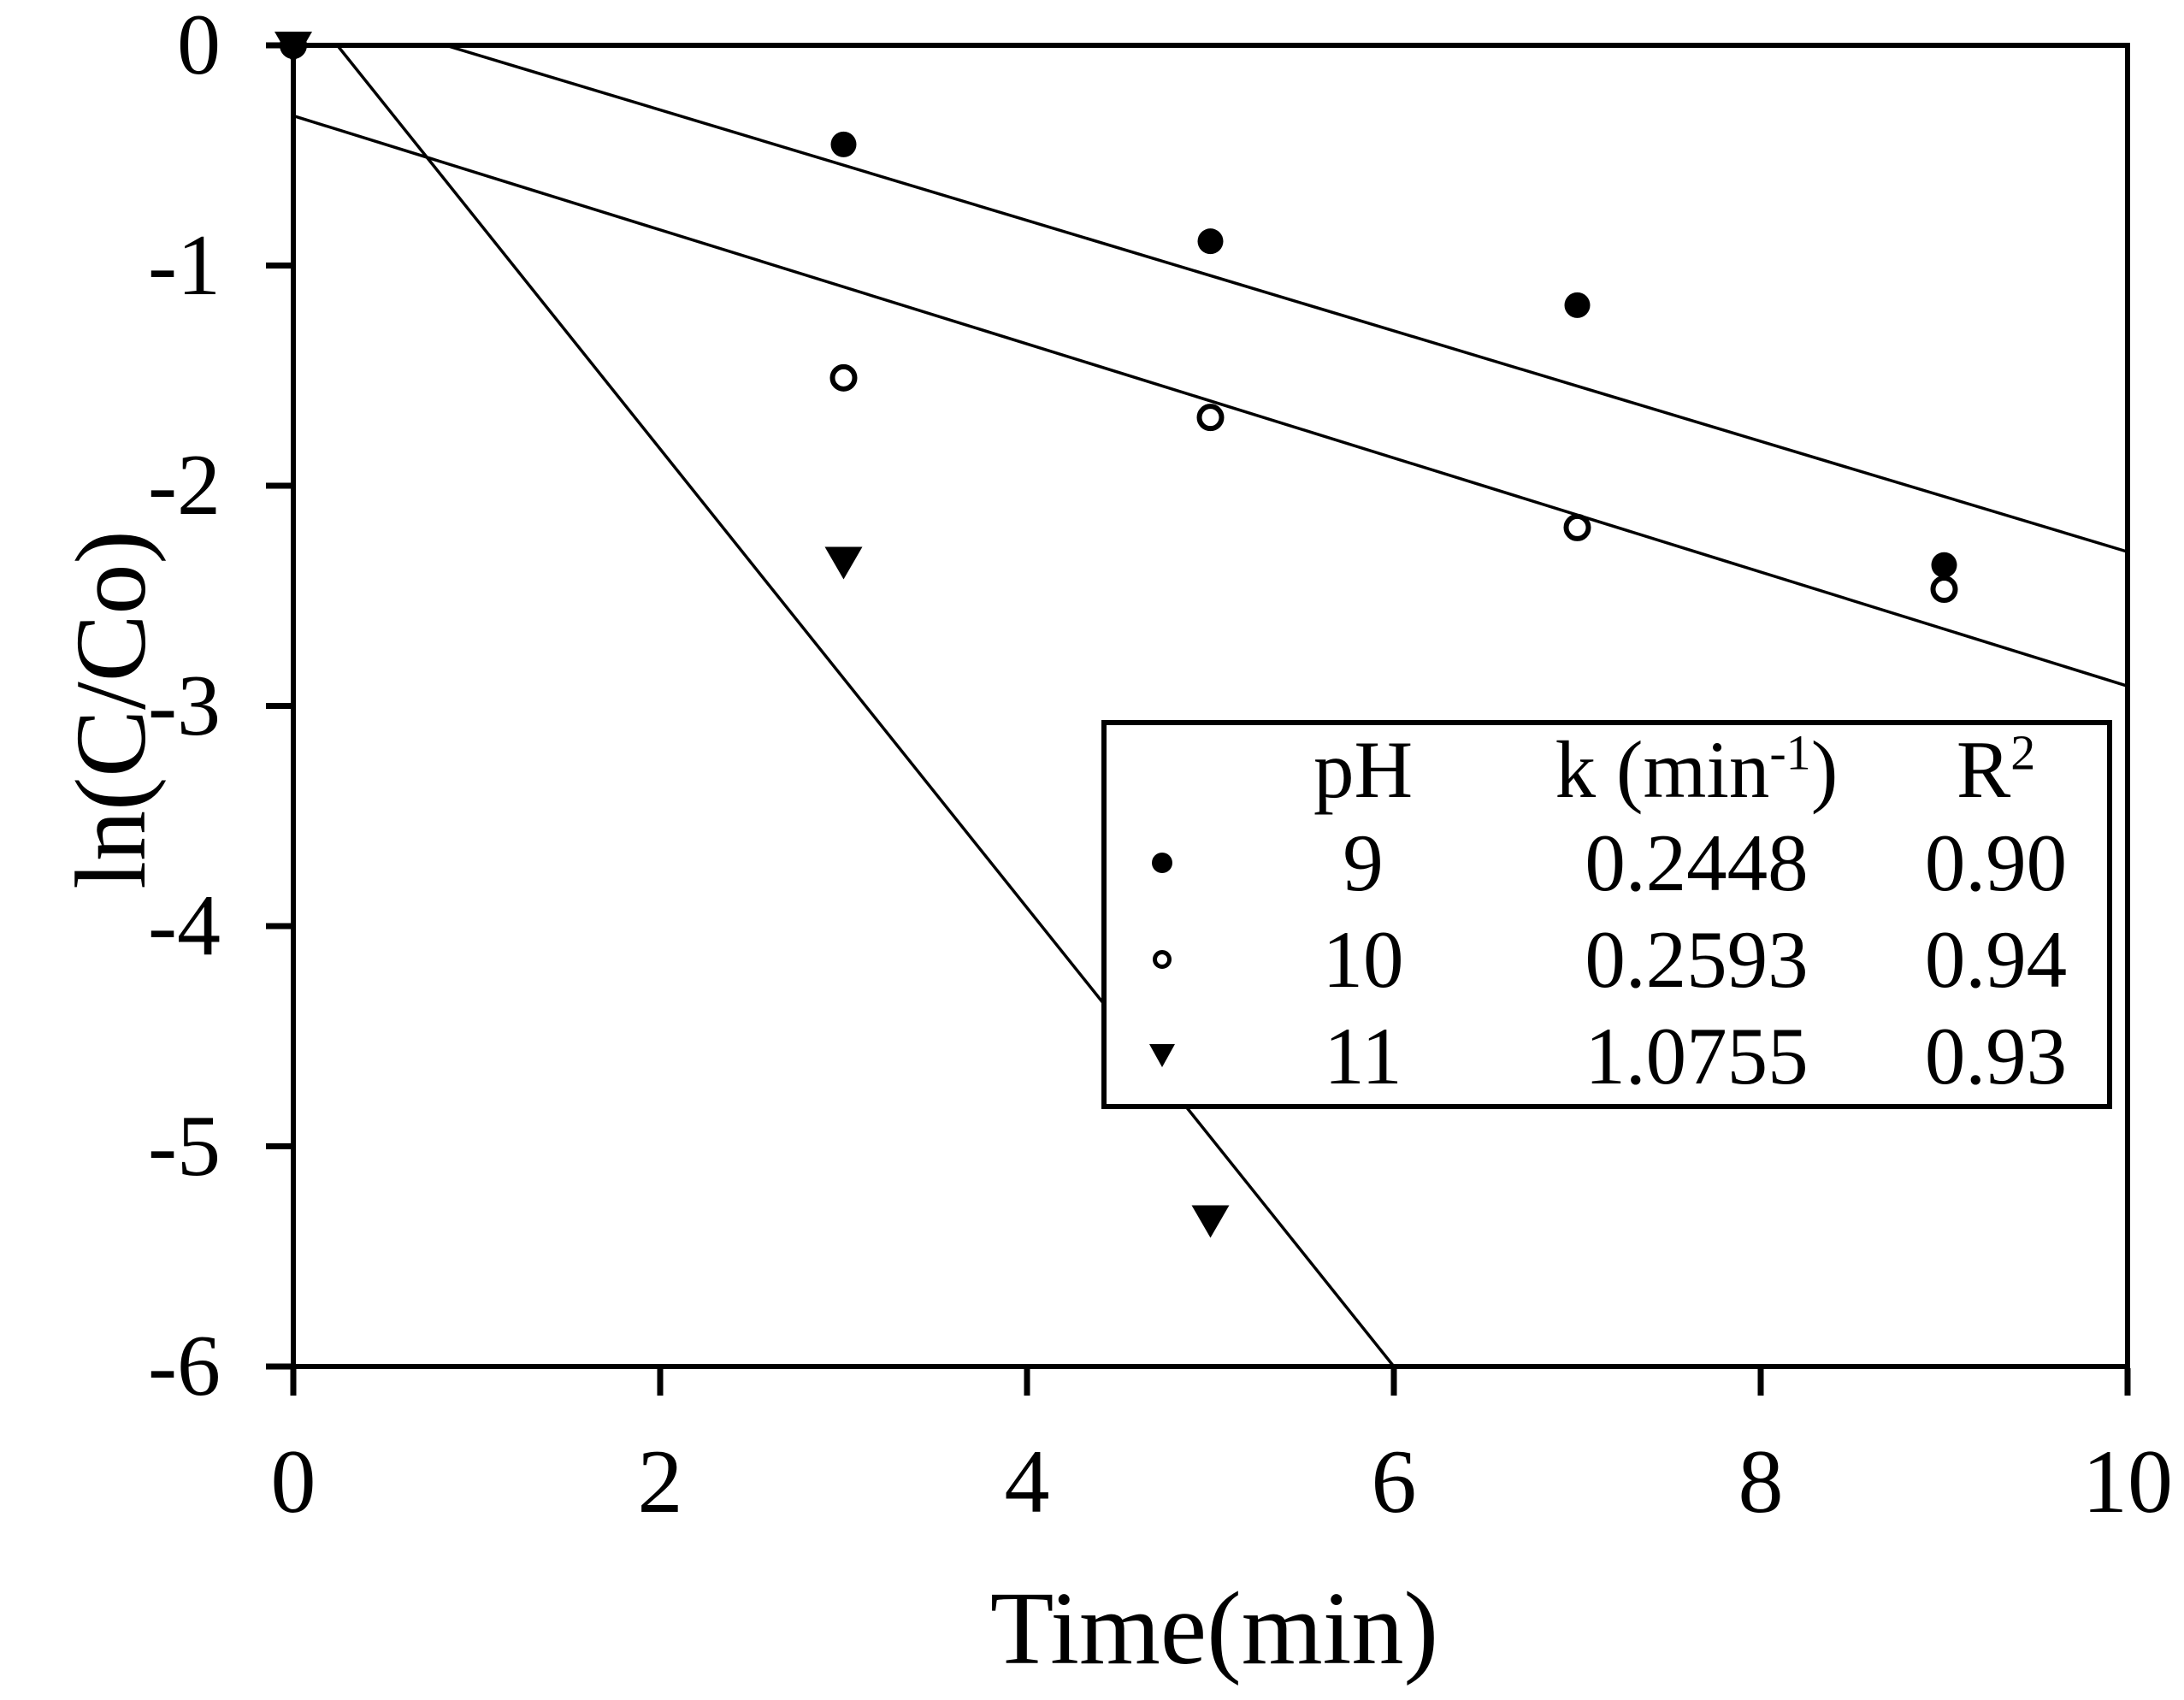  I want to click on x-axis-title: Time(min), so click(1214, 1629).